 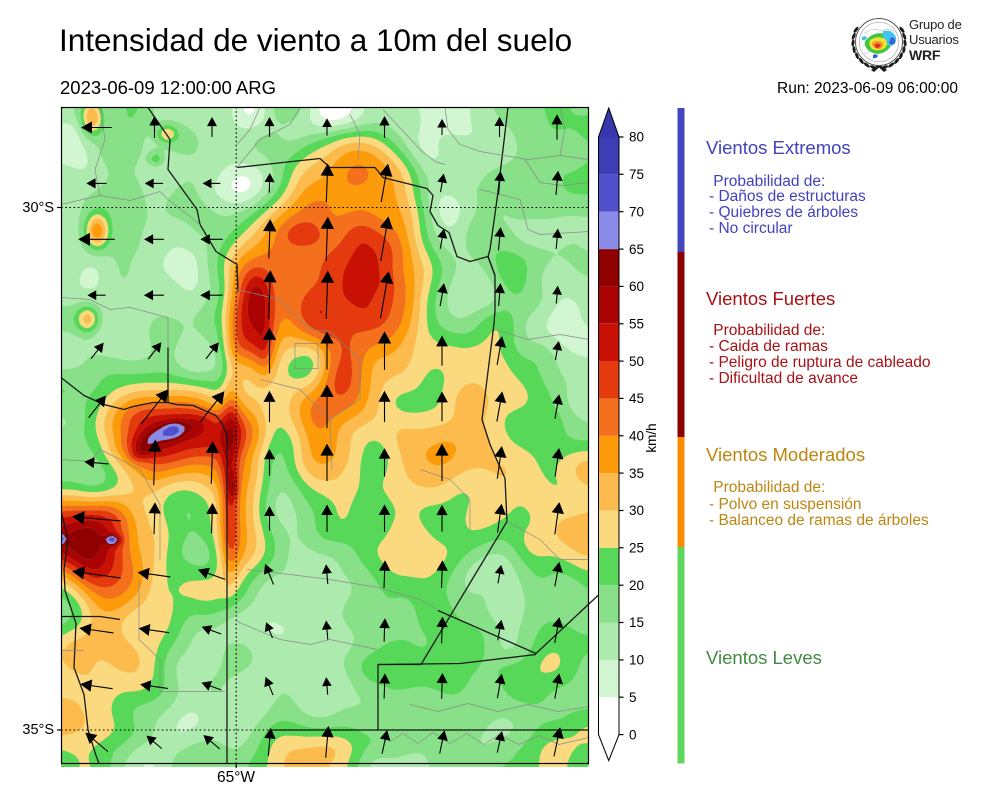 I want to click on svg-text: km/h, so click(x=651, y=437).